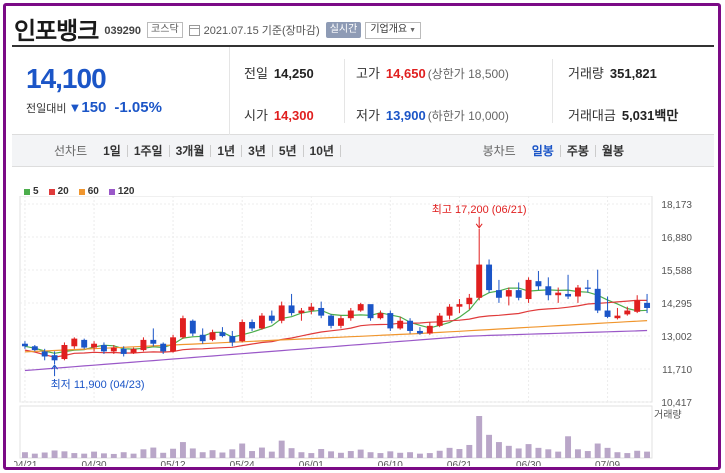  Describe the element at coordinates (677, 370) in the screenshot. I see `y-tick-label: 11,710` at that location.